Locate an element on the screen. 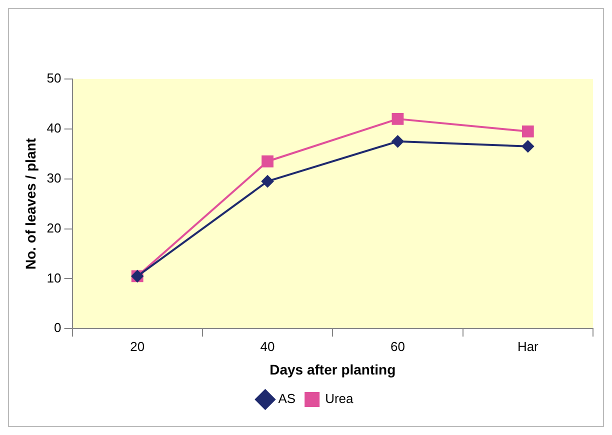 The image size is (612, 435). y-axis-title: No. of leaves / plant is located at coordinates (30, 204).